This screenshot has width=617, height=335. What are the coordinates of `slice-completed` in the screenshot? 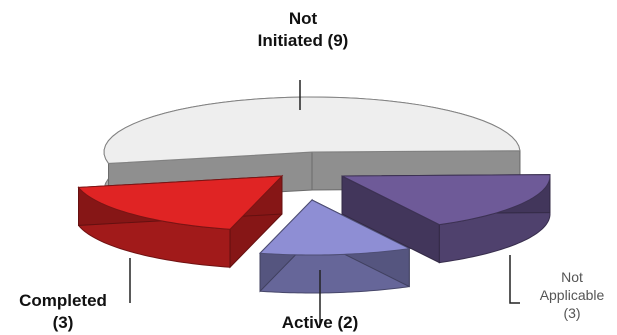 It's located at (180, 202).